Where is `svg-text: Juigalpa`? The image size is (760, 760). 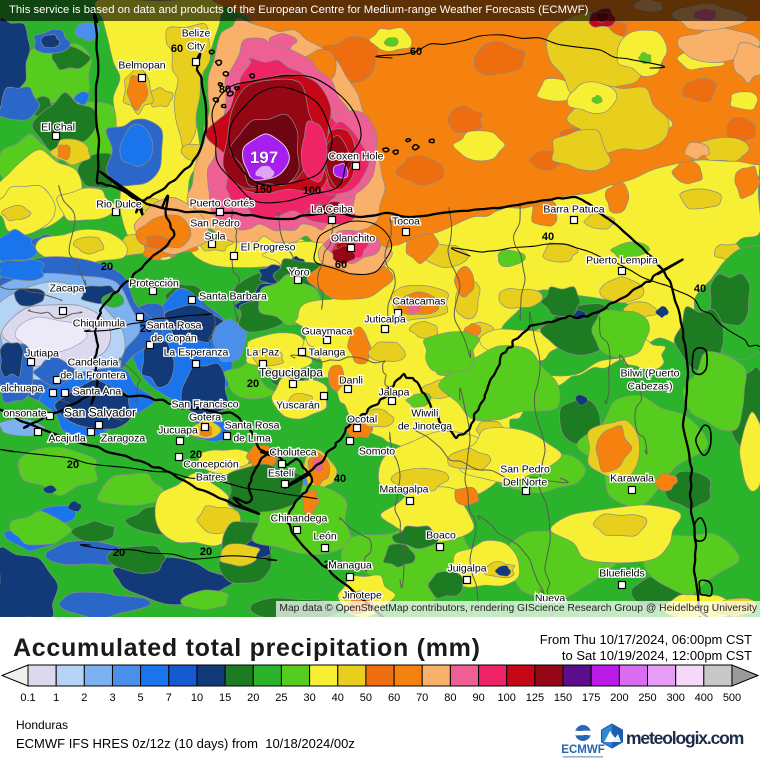 svg-text: Juigalpa is located at coordinates (466, 569).